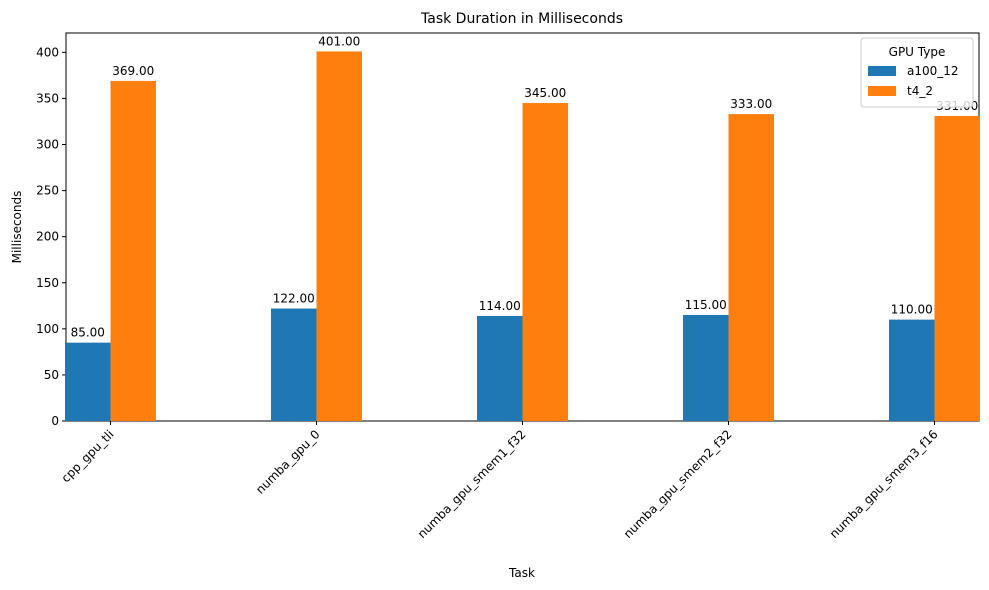 The height and width of the screenshot is (590, 989). Describe the element at coordinates (47, 191) in the screenshot. I see `y-tick-label: 250` at that location.